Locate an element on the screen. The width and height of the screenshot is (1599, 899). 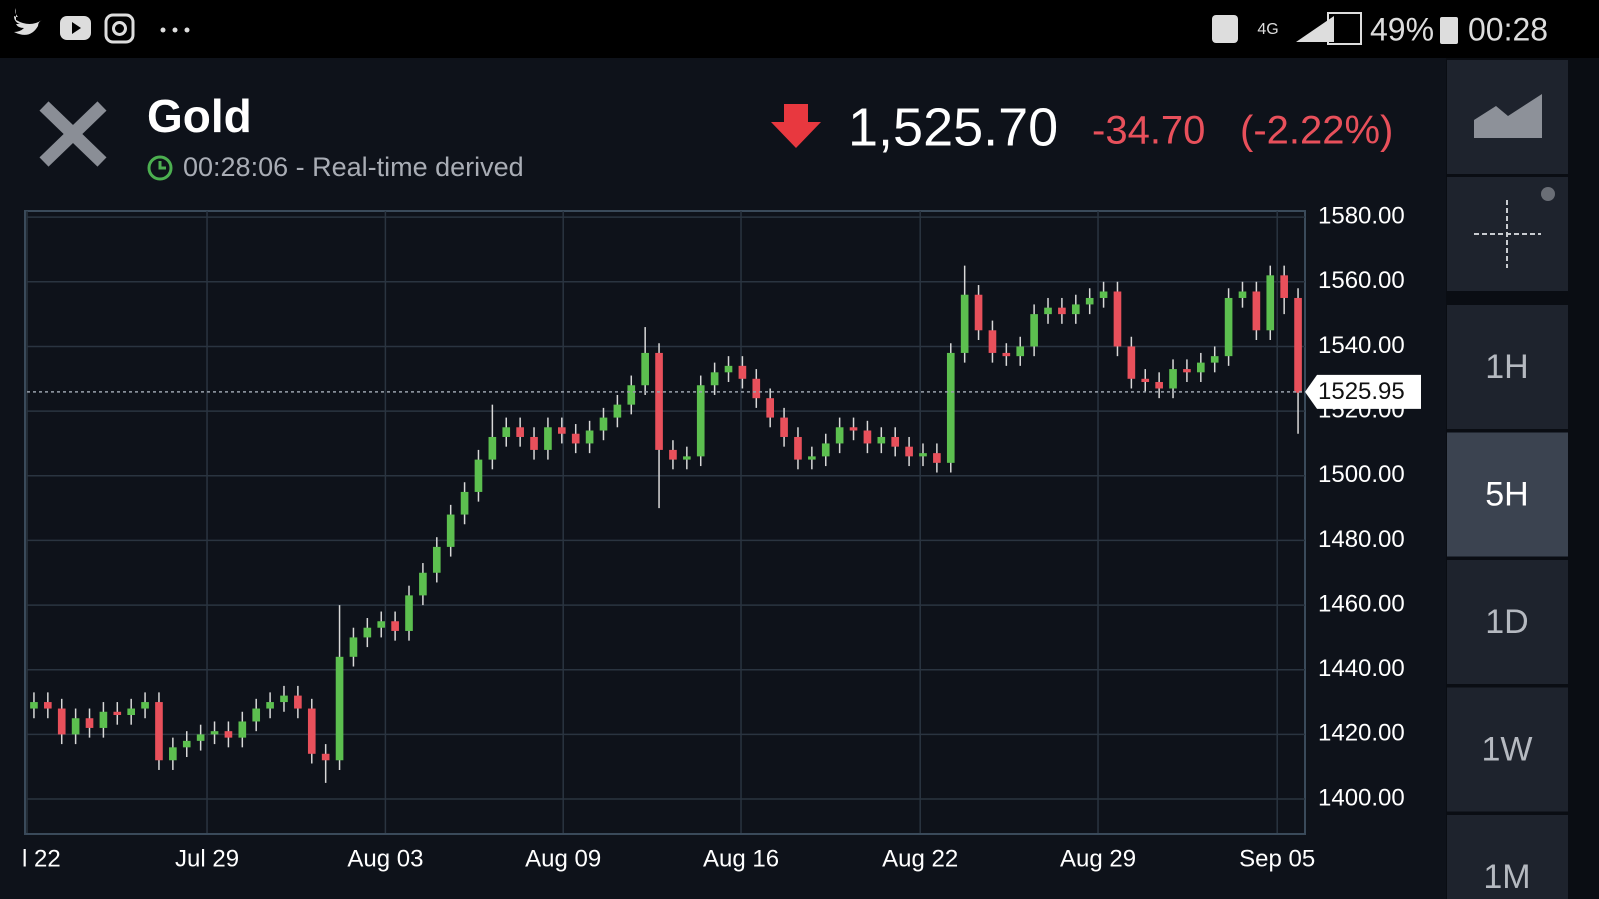
clock-hands is located at coordinates (162, 165).